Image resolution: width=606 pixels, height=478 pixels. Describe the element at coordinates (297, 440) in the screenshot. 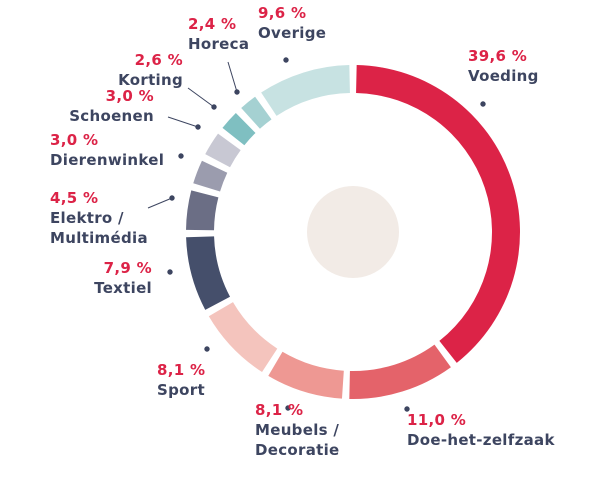

I see `category-label: Meubels / Decoratie` at that location.